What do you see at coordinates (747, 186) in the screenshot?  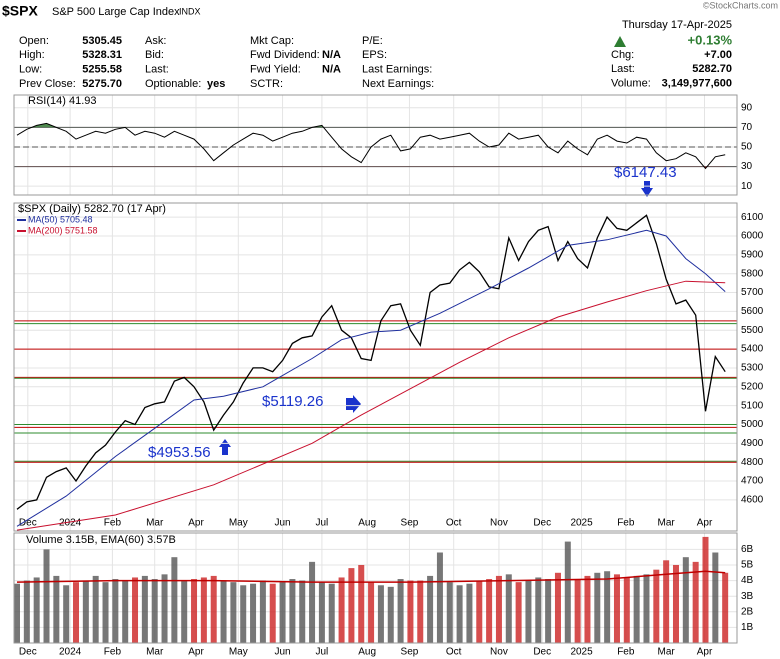 I see `y-tick-label: 10` at bounding box center [747, 186].